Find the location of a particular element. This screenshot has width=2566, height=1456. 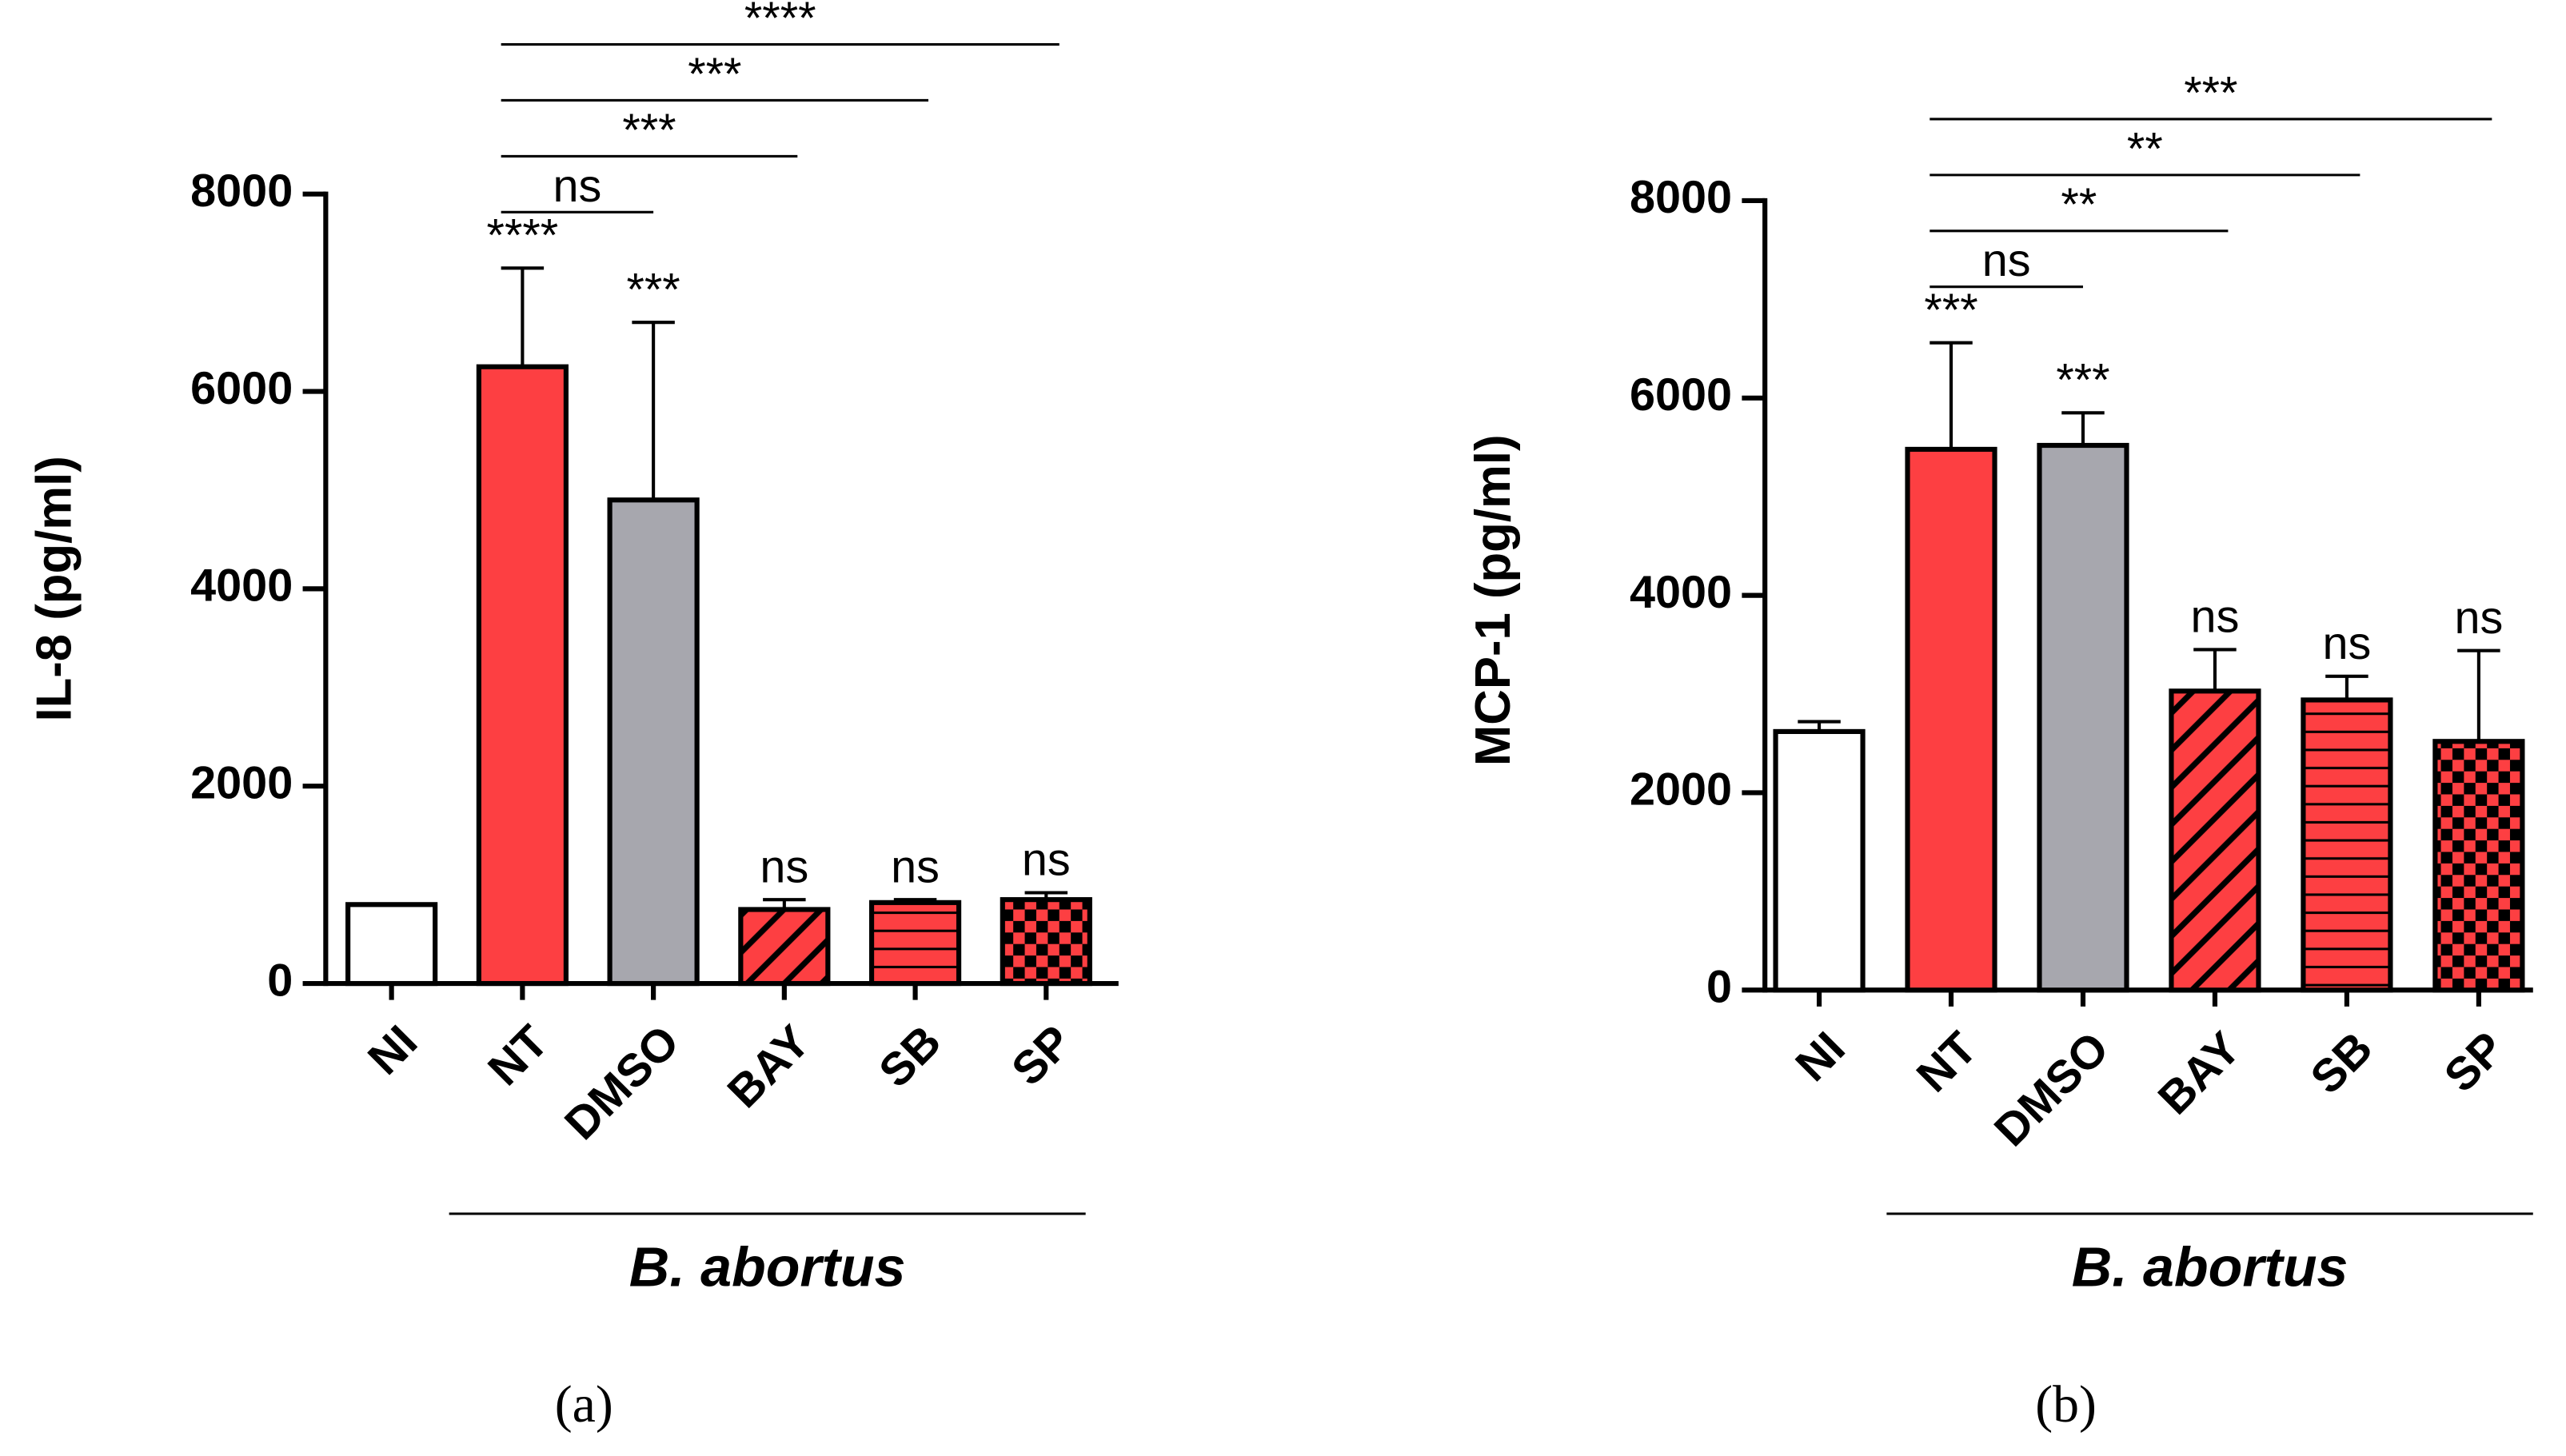

y-axis-label: IL-8 (pg/ml) is located at coordinates (54, 588).